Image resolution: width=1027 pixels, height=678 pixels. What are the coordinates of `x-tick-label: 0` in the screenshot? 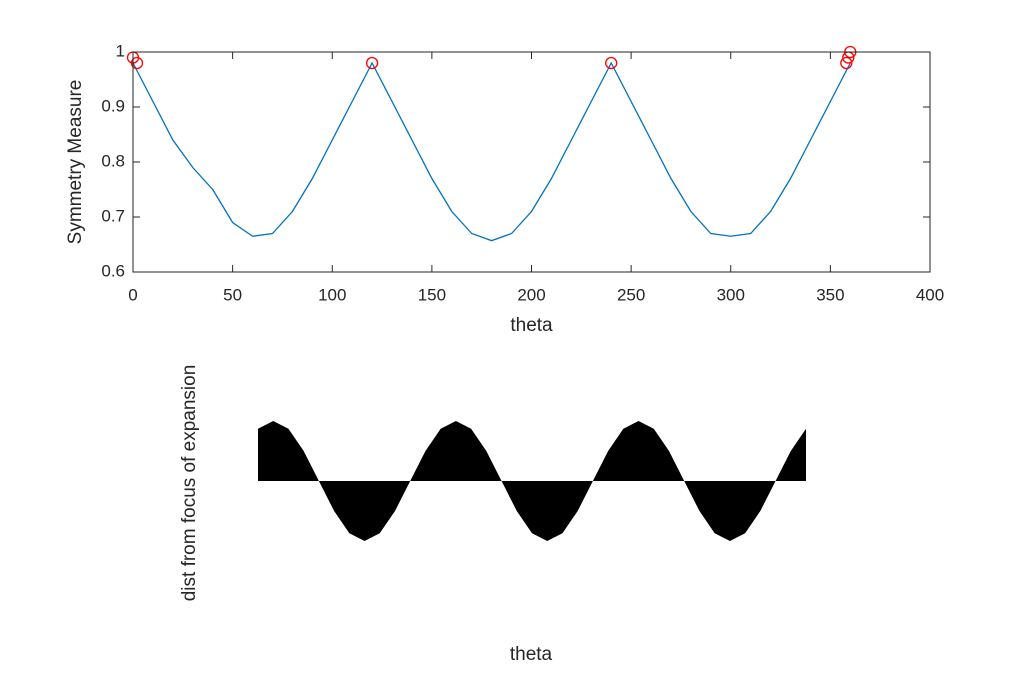 It's located at (132, 294).